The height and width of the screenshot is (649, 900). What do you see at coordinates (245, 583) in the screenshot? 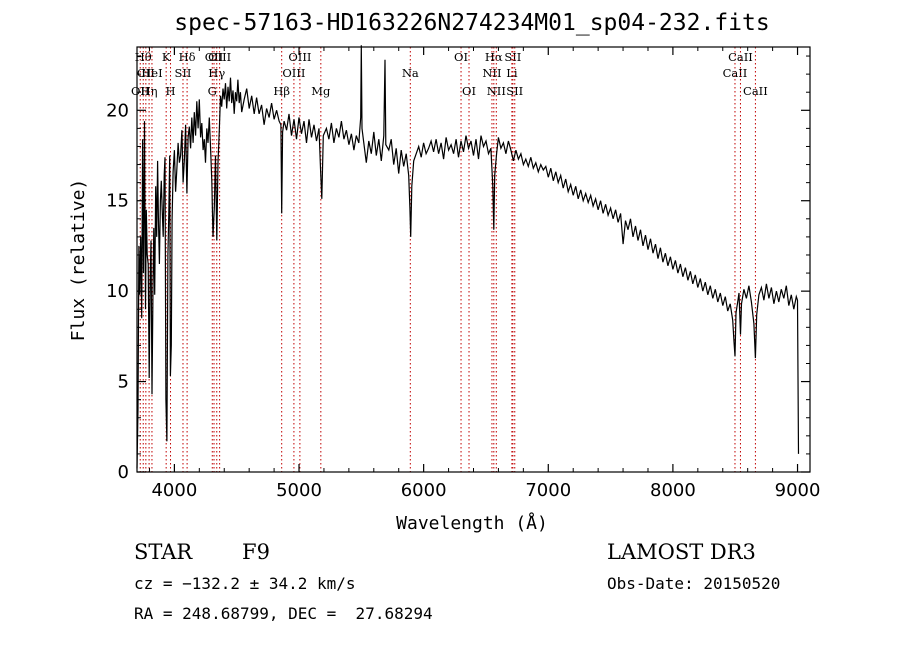
I see `redshift-cz: cz = −132.2 ± 34.2 km/s` at bounding box center [245, 583].